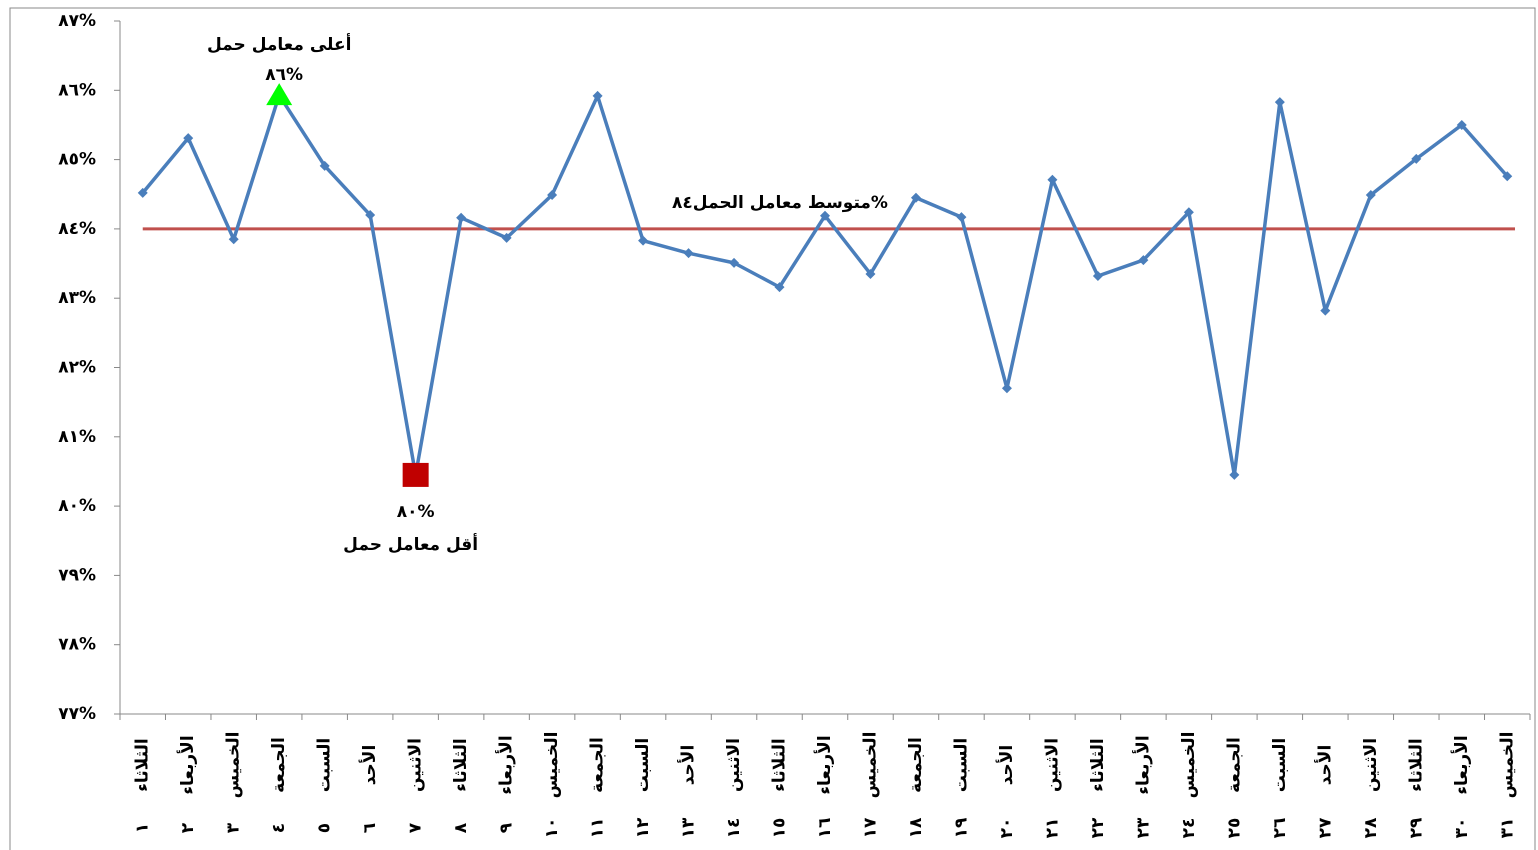  I want to click on x-tick-number: ٢٥, so click(1234, 828).